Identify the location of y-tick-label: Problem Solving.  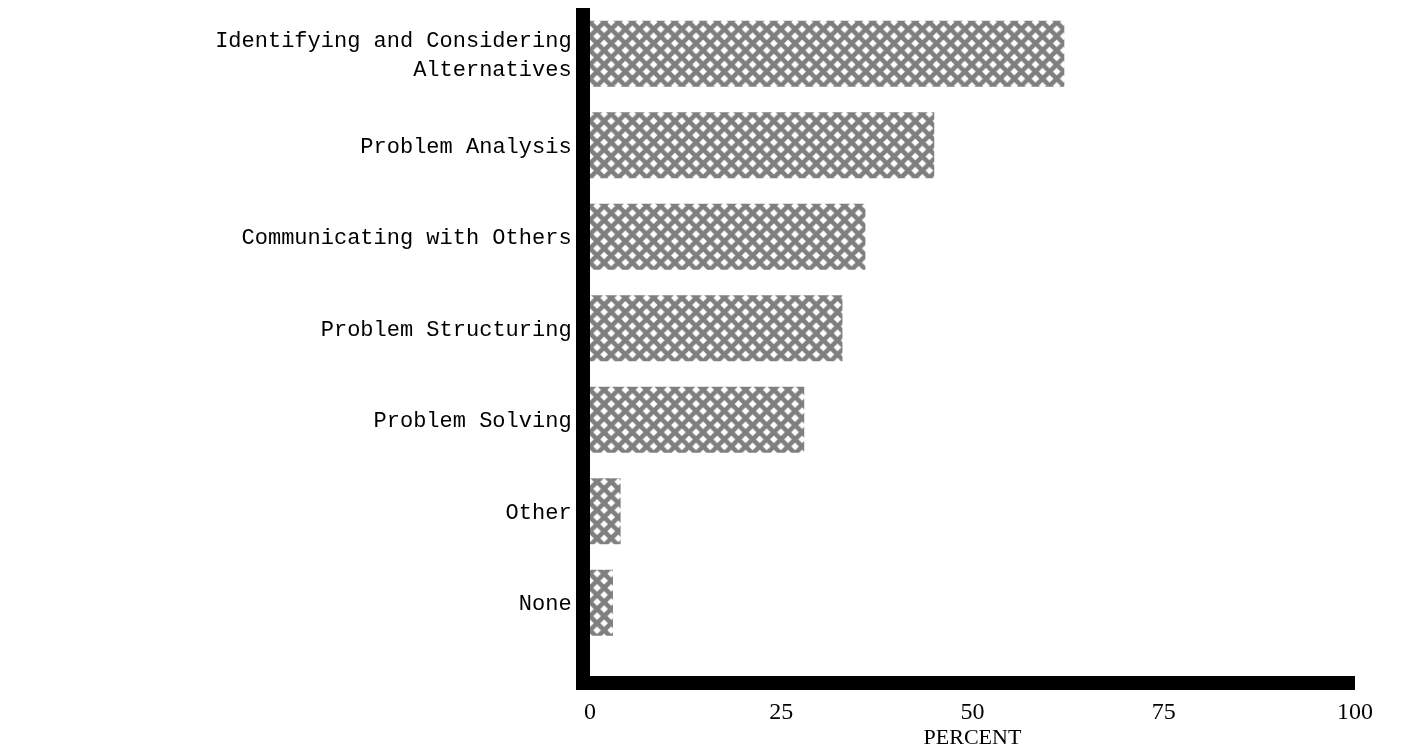
(472, 422).